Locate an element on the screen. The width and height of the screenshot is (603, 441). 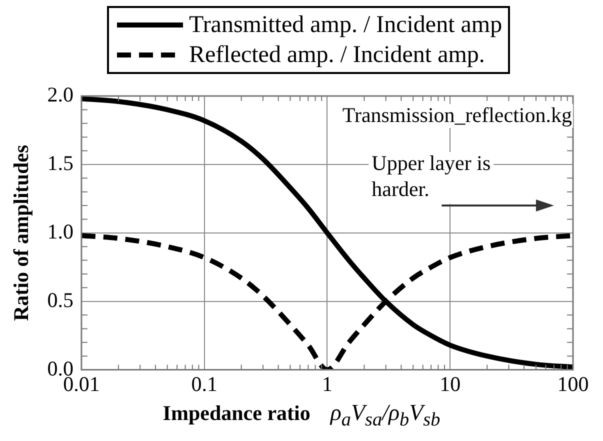
y-tick-label: 1.0 is located at coordinates (60, 231).